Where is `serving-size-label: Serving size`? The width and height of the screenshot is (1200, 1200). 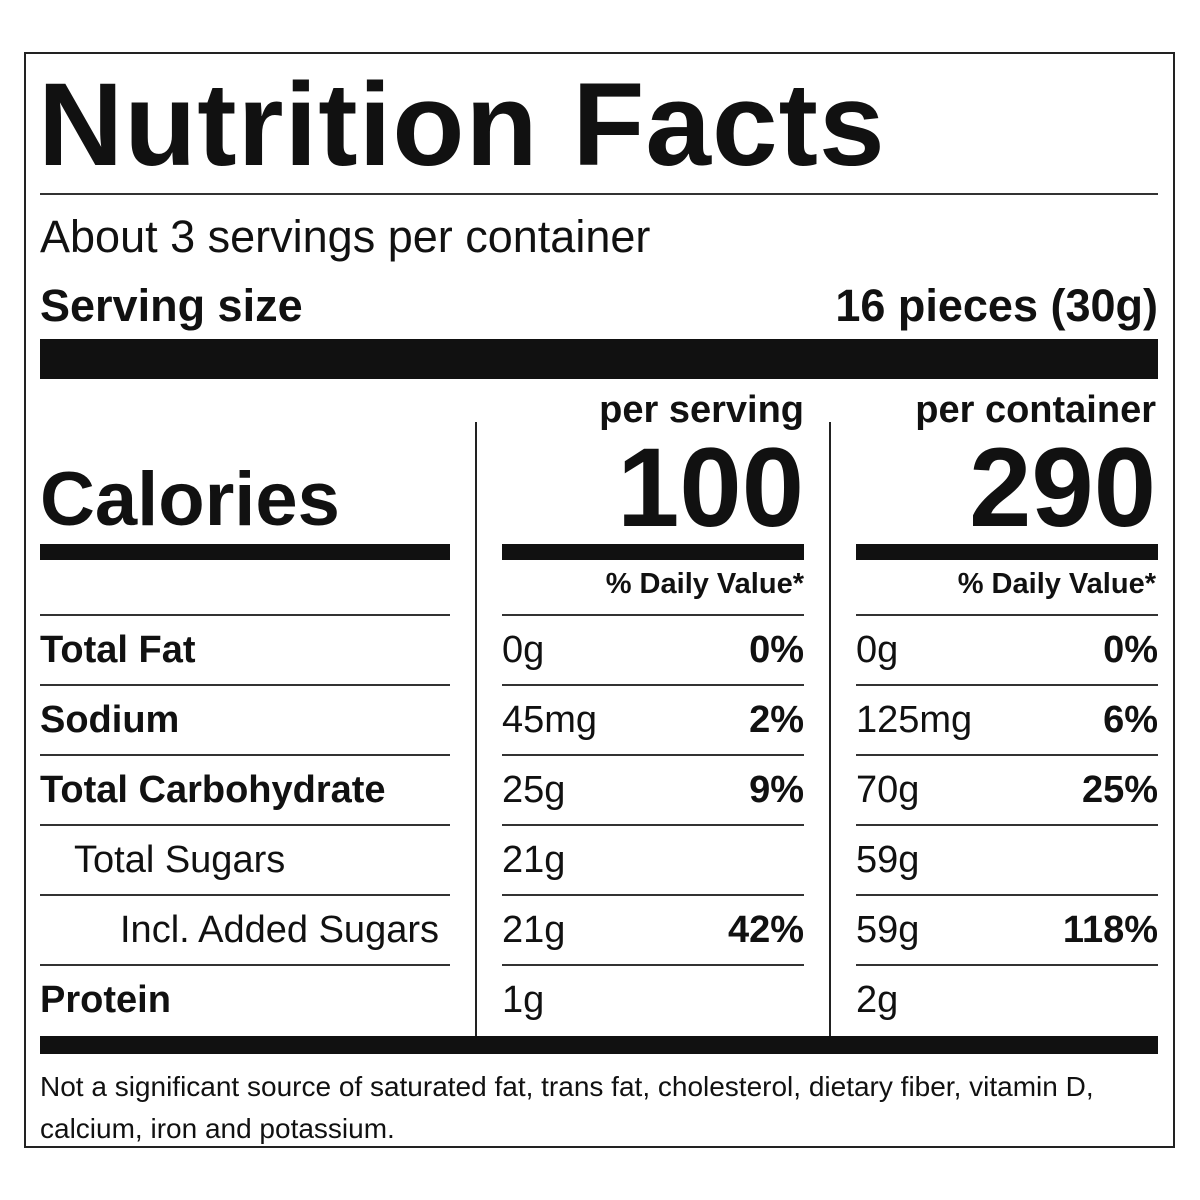 serving-size-label: Serving size is located at coordinates (171, 305).